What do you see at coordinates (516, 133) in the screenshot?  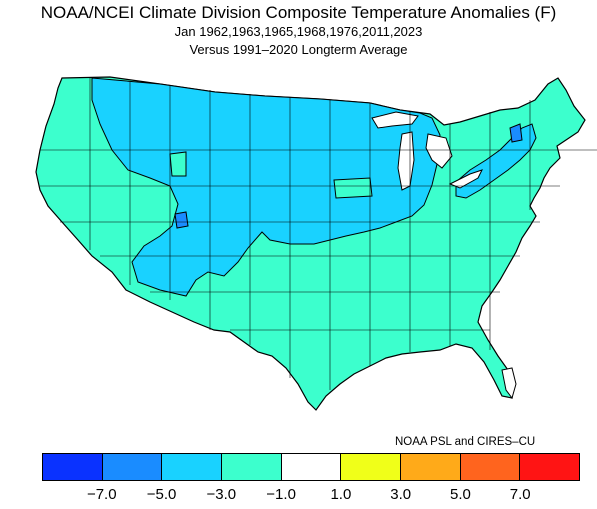 I see `coldest-division-ny` at bounding box center [516, 133].